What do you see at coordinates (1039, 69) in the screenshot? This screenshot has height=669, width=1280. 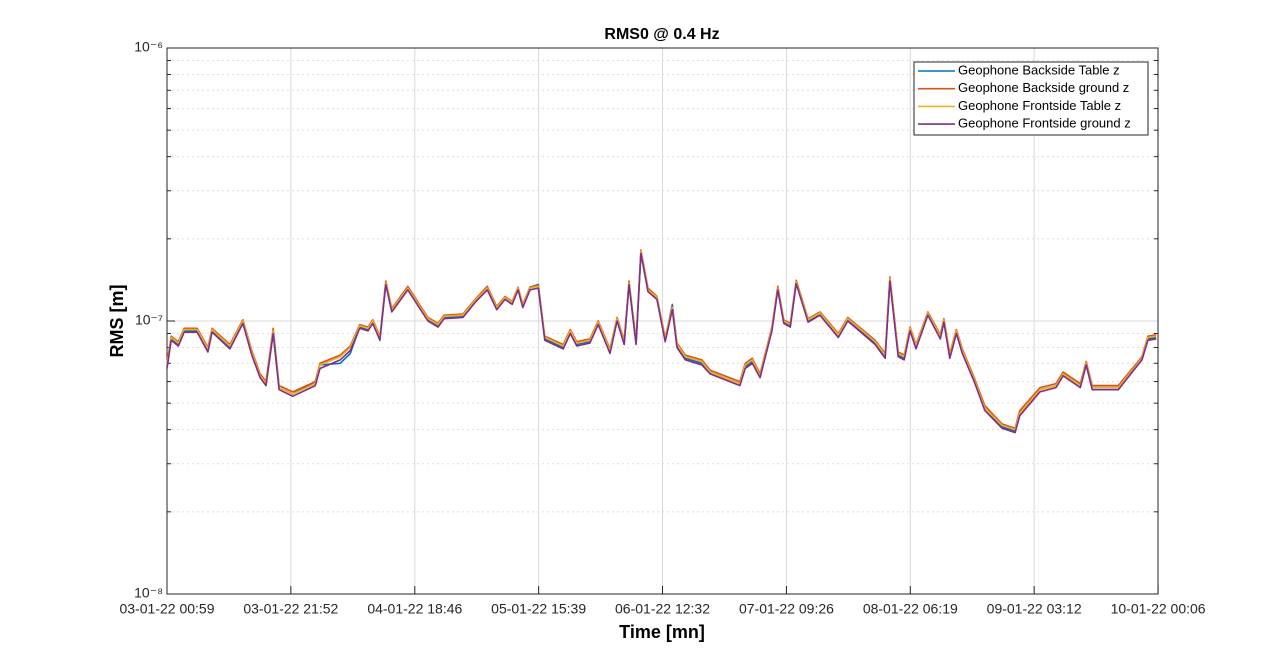 I see `legend-label: Geophone Backside Table z` at bounding box center [1039, 69].